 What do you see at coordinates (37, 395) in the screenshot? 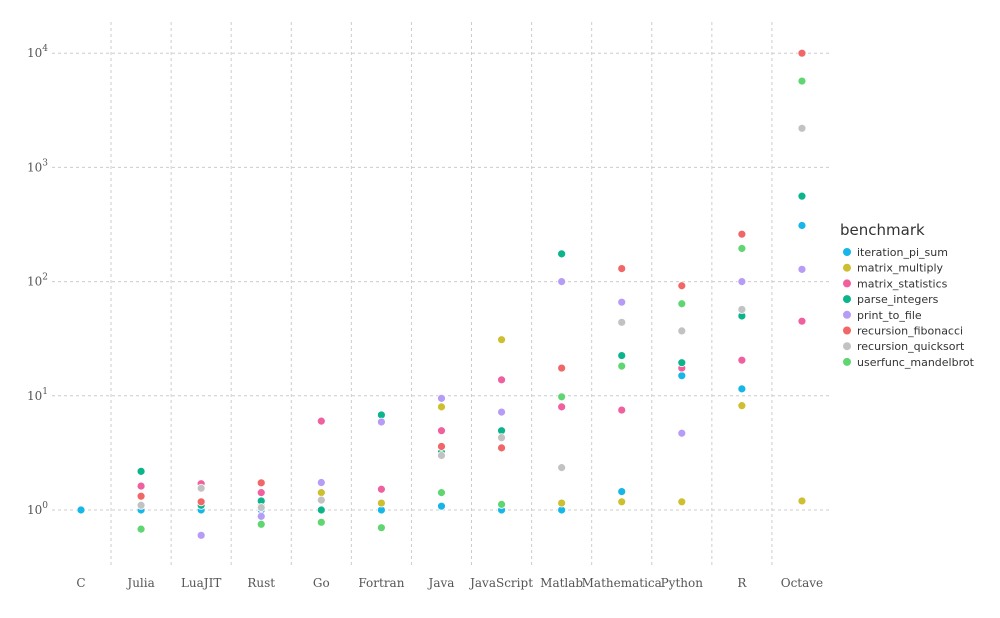
I see `y-tick-label: 10¹` at bounding box center [37, 395].